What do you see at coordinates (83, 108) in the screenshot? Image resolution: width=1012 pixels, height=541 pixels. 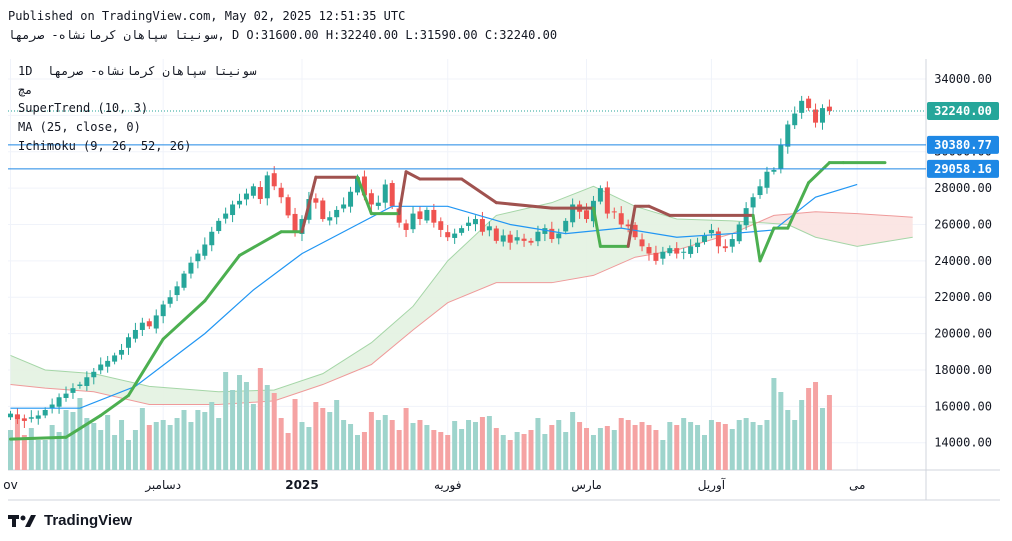 I see `legend-supertrend: SuperTrend (10, 3)` at bounding box center [83, 108].